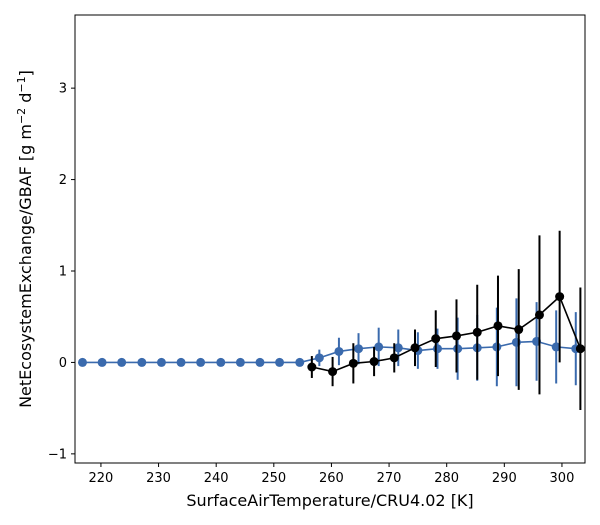  Describe the element at coordinates (389, 478) in the screenshot. I see `x-tick-label: 270` at that location.